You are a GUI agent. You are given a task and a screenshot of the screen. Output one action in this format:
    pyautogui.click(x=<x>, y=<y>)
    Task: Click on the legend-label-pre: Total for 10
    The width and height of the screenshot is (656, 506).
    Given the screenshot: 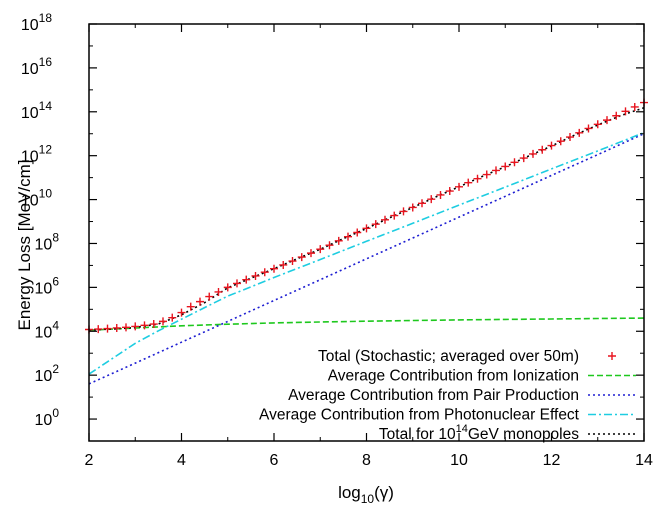 What is the action you would take?
    pyautogui.click(x=417, y=434)
    